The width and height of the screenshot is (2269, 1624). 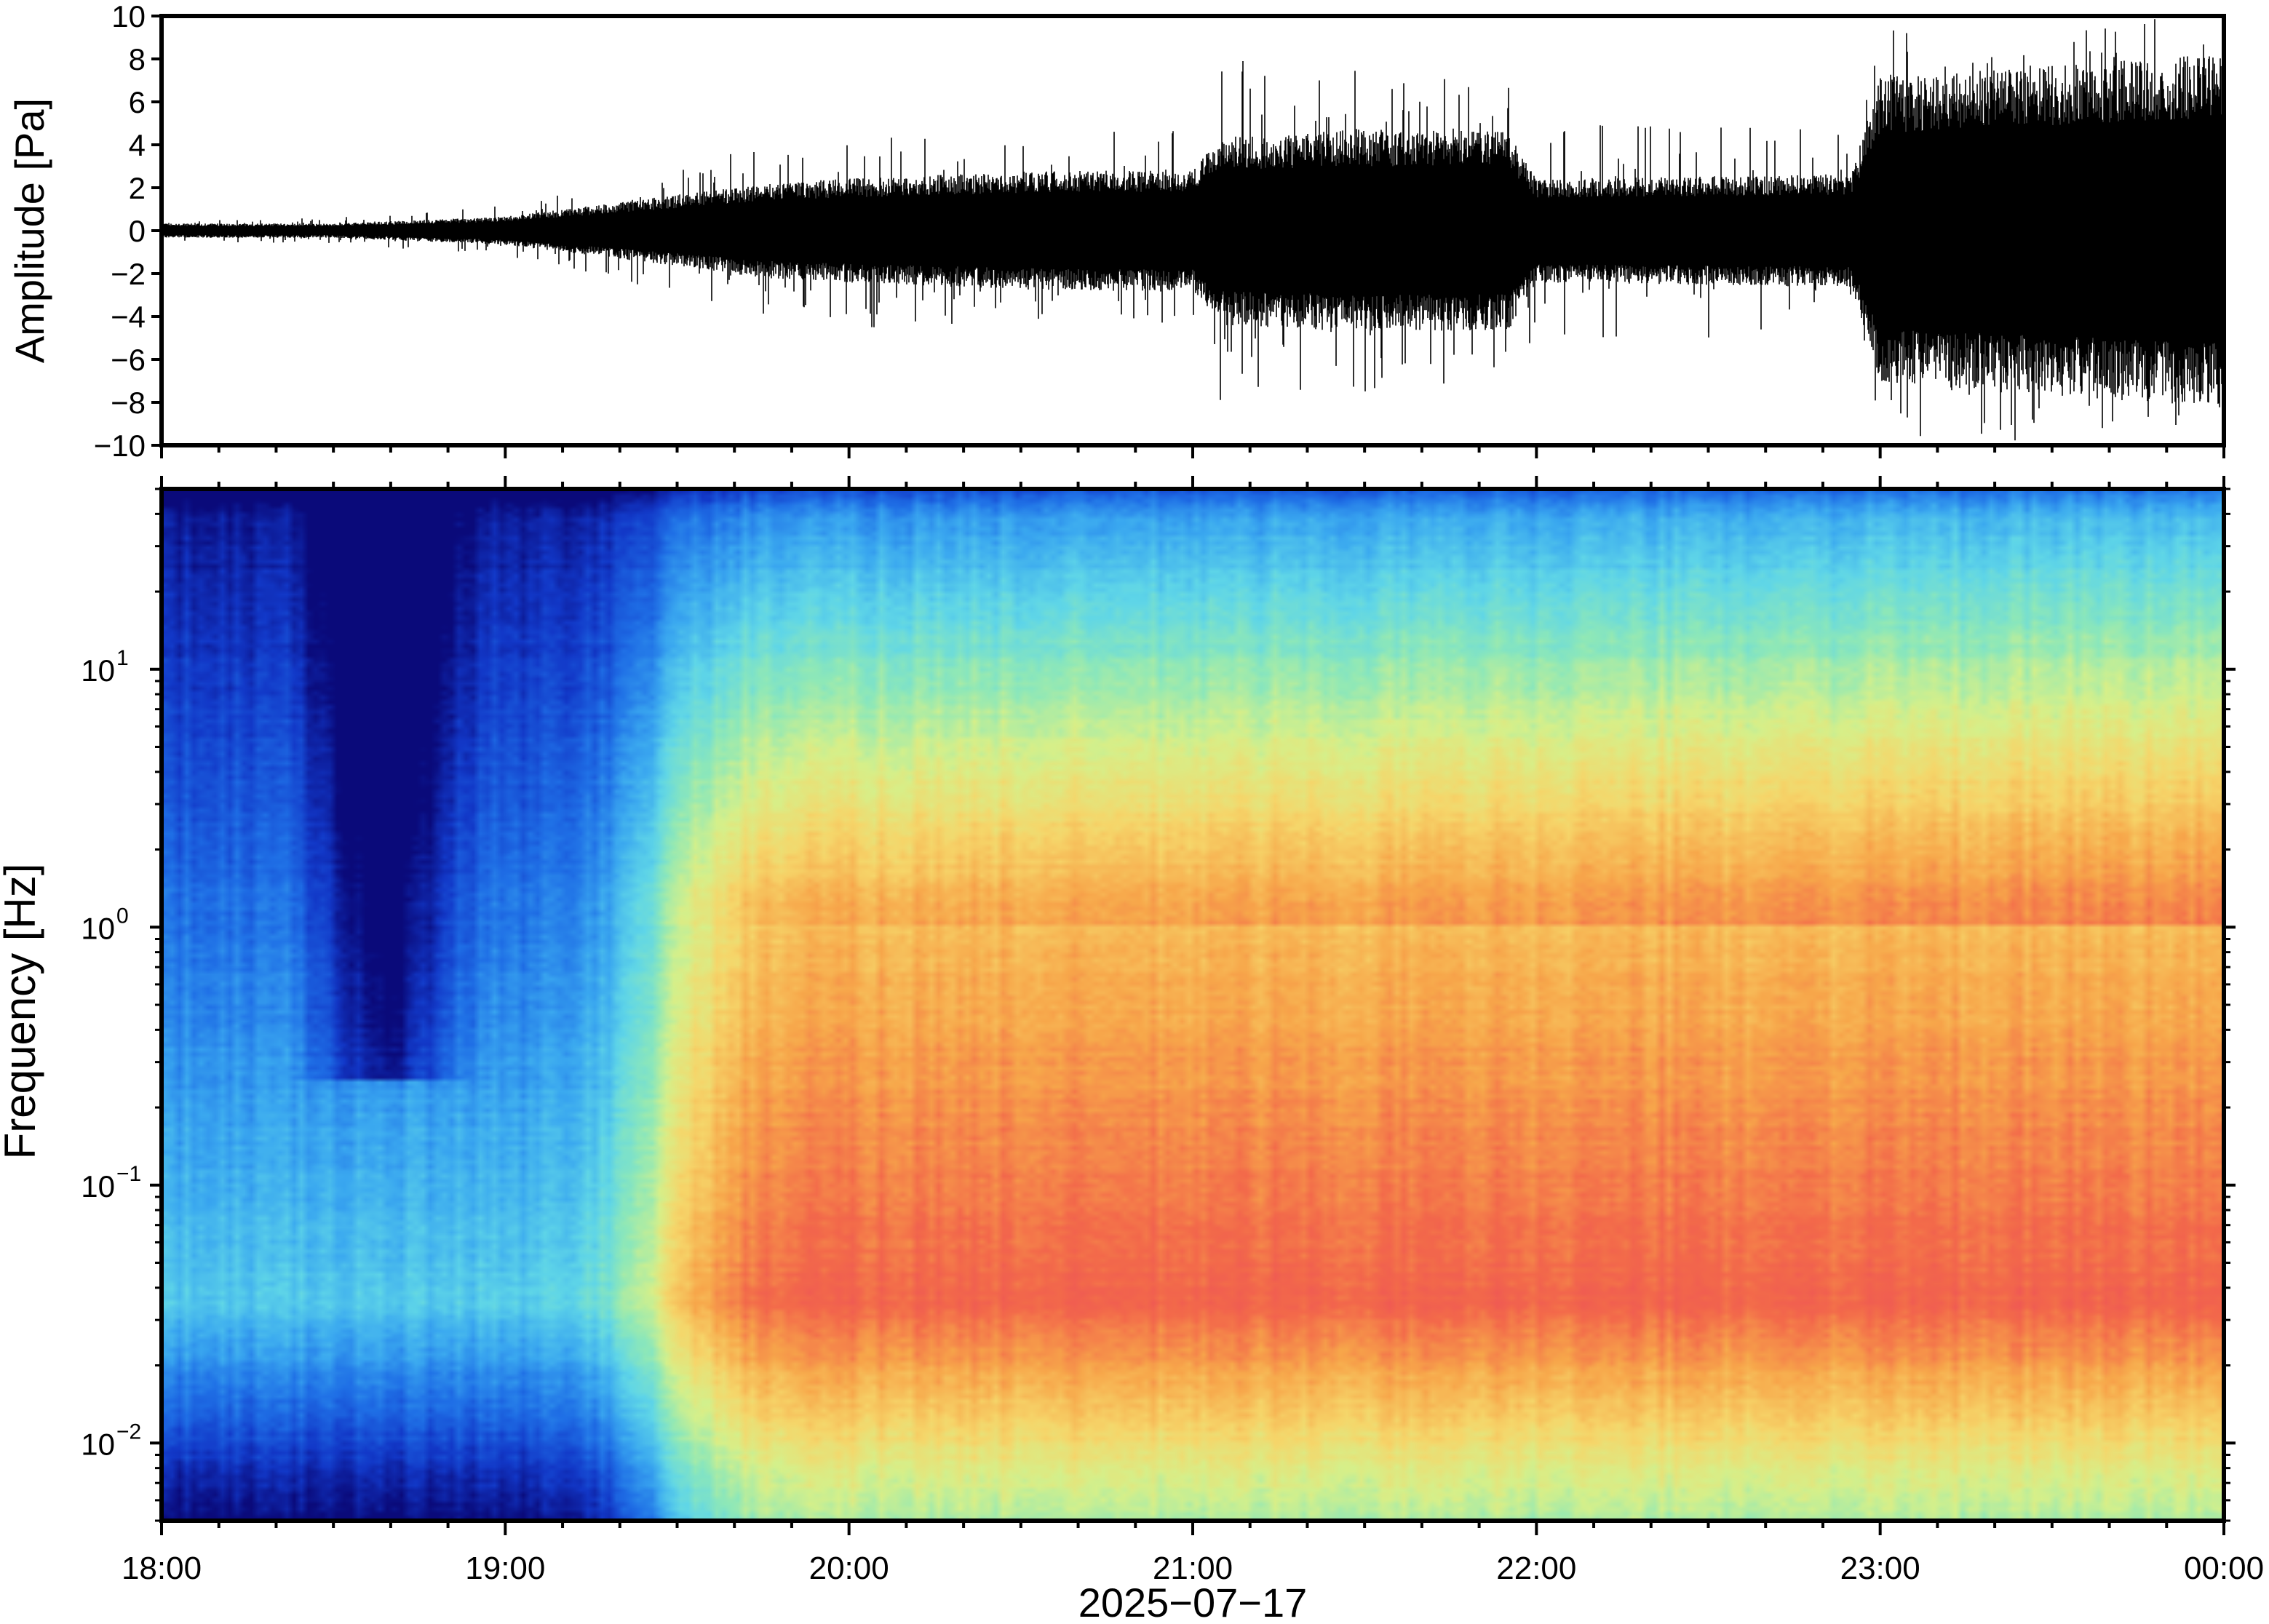 What do you see at coordinates (1193, 1568) in the screenshot?
I see `time-x-tick-label: 21:00` at bounding box center [1193, 1568].